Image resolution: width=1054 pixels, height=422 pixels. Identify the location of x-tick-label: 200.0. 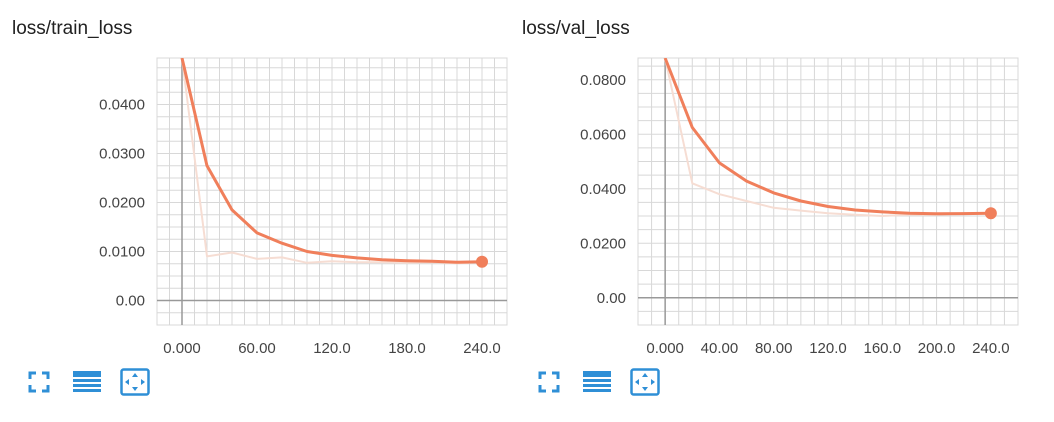
(937, 348).